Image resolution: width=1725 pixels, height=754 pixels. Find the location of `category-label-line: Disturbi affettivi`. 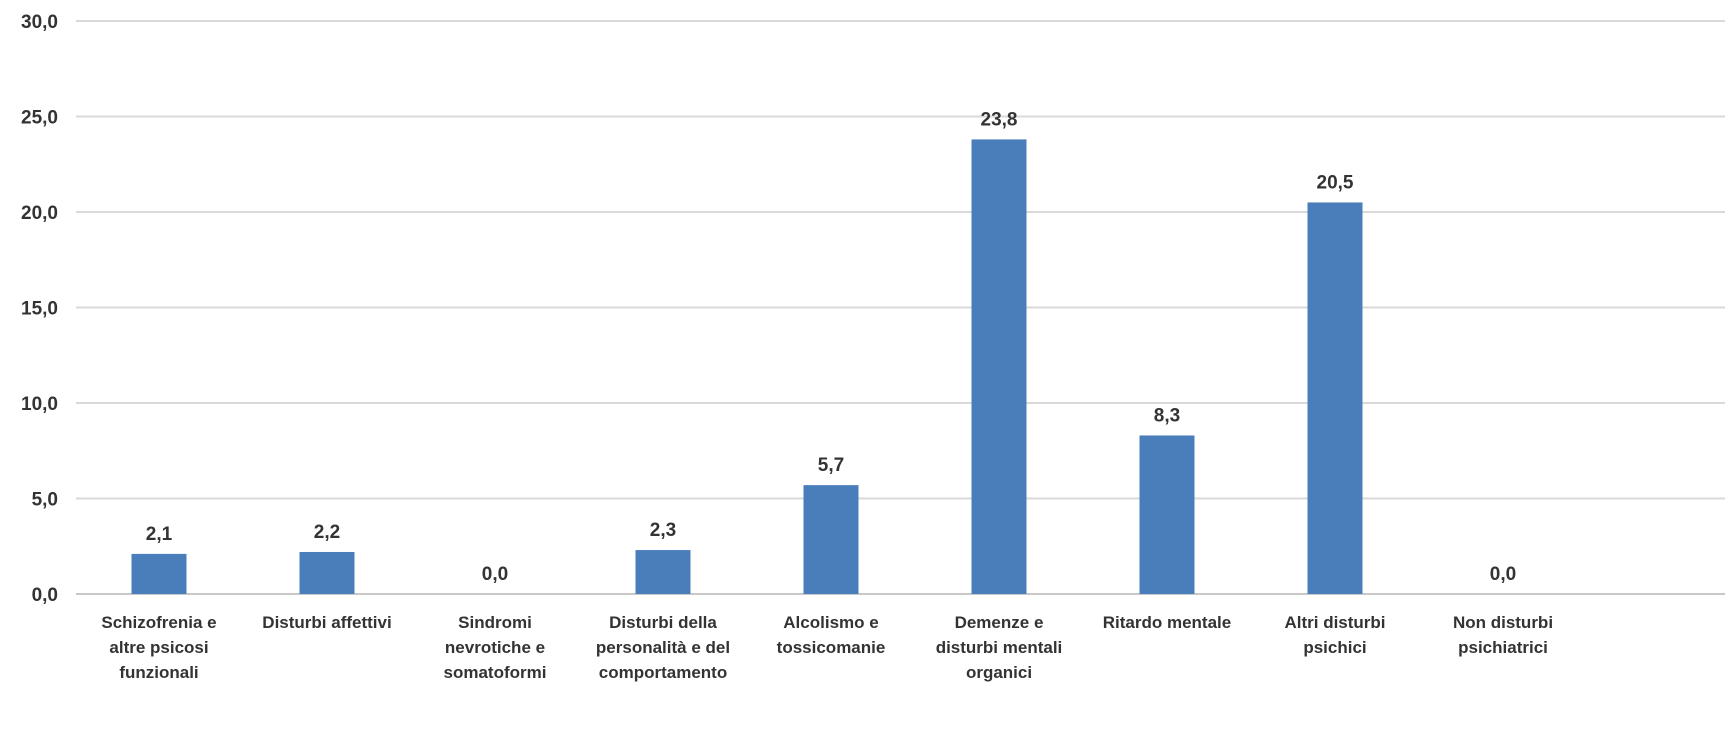

category-label-line: Disturbi affettivi is located at coordinates (326, 622).